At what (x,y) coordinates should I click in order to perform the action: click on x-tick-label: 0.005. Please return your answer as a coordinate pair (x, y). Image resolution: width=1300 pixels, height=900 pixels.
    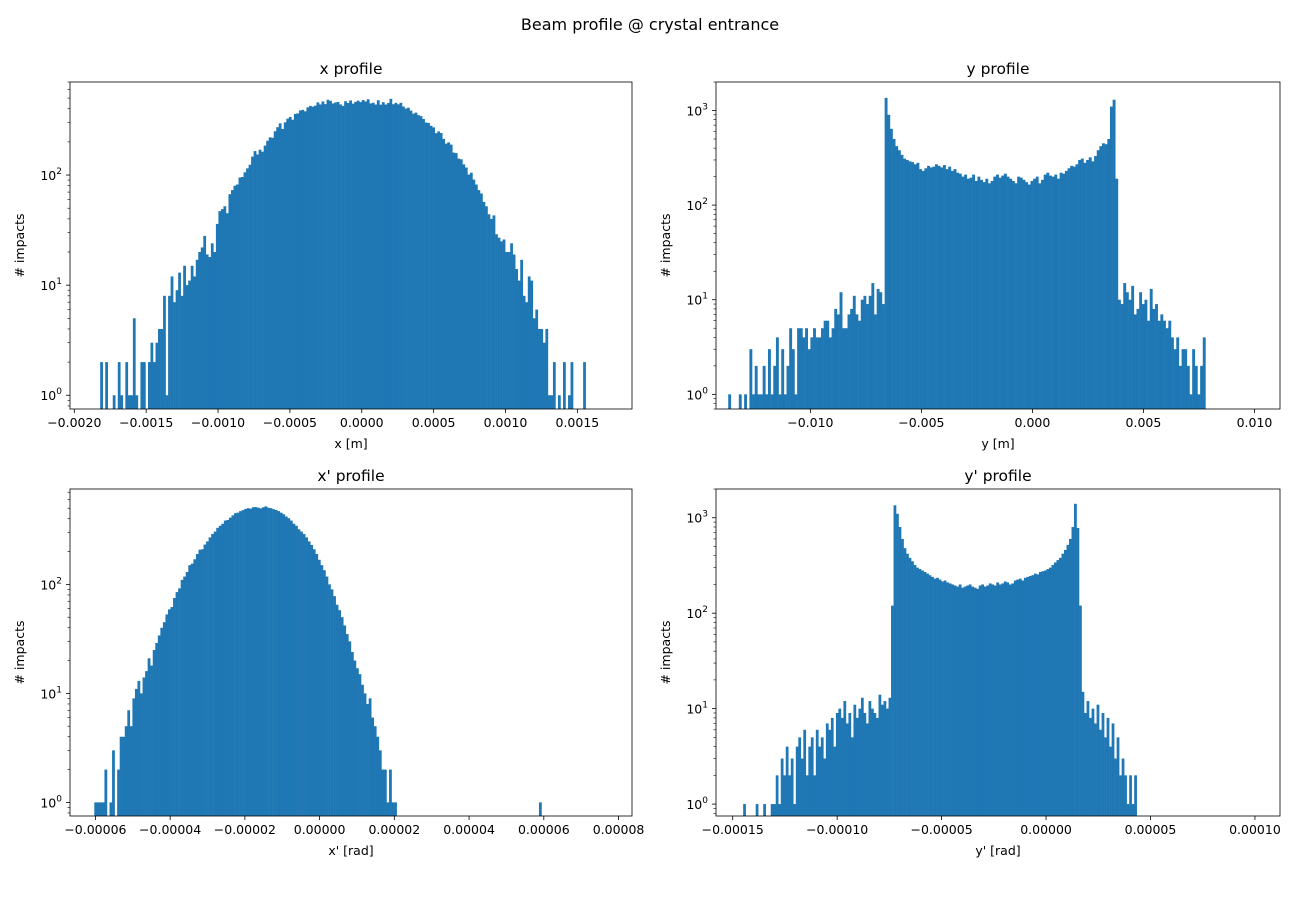
    Looking at the image, I should click on (1144, 422).